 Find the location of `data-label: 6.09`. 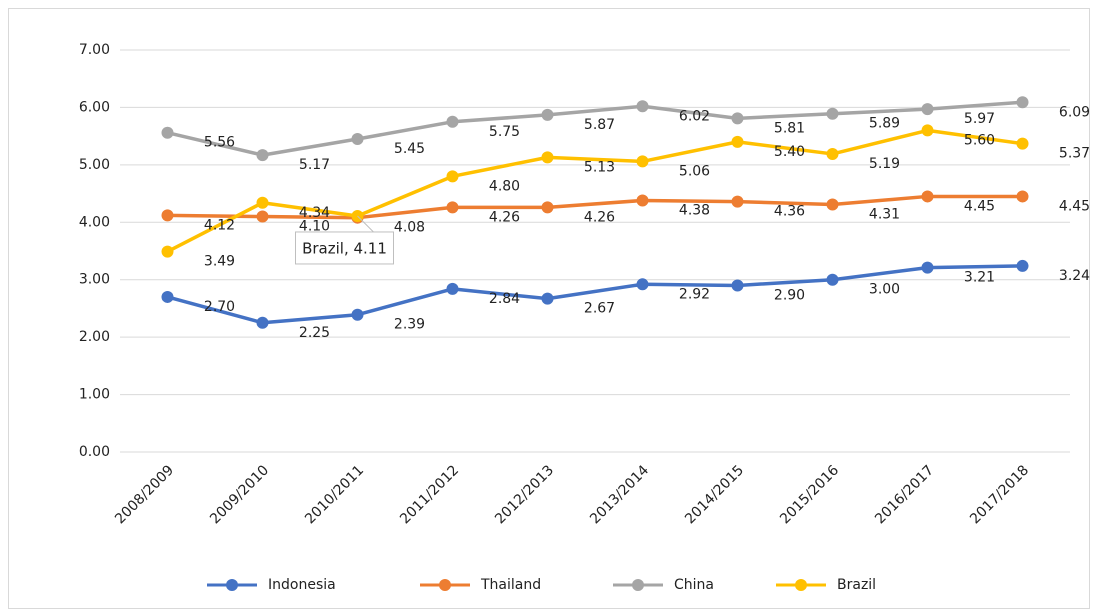

data-label: 6.09 is located at coordinates (1074, 112).